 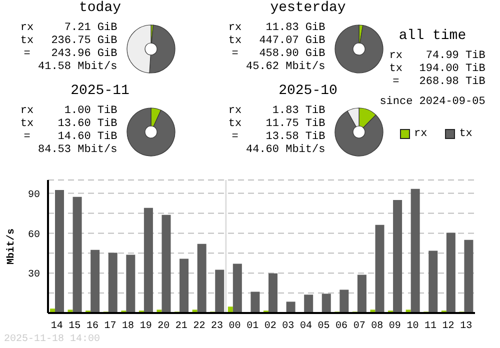 What do you see at coordinates (359, 326) in the screenshot?
I see `x-tick-label: 07` at bounding box center [359, 326].